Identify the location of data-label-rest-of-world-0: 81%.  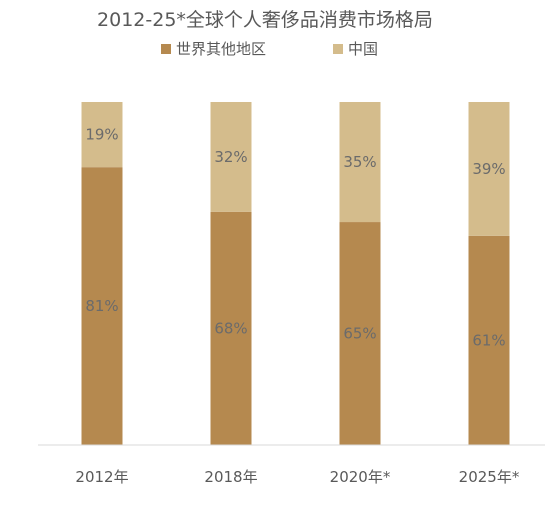
(101, 306).